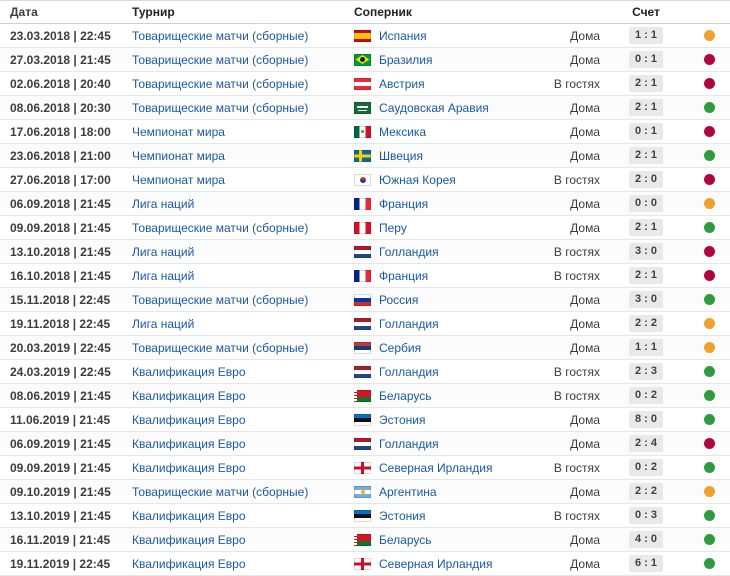 This screenshot has height=576, width=730. I want to click on opponent-cell: Южная Корея, so click(440, 179).